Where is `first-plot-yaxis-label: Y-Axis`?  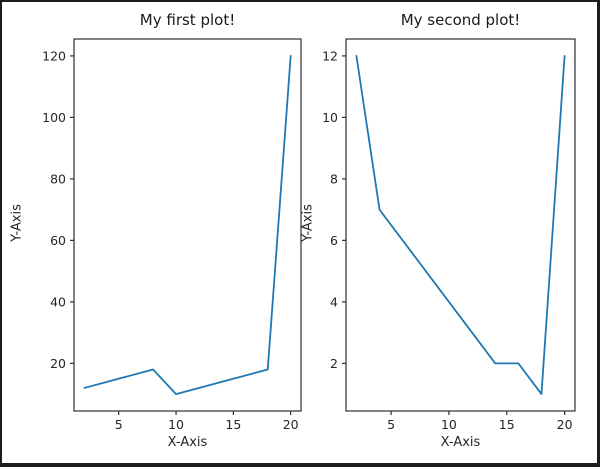 first-plot-yaxis-label: Y-Axis is located at coordinates (17, 223).